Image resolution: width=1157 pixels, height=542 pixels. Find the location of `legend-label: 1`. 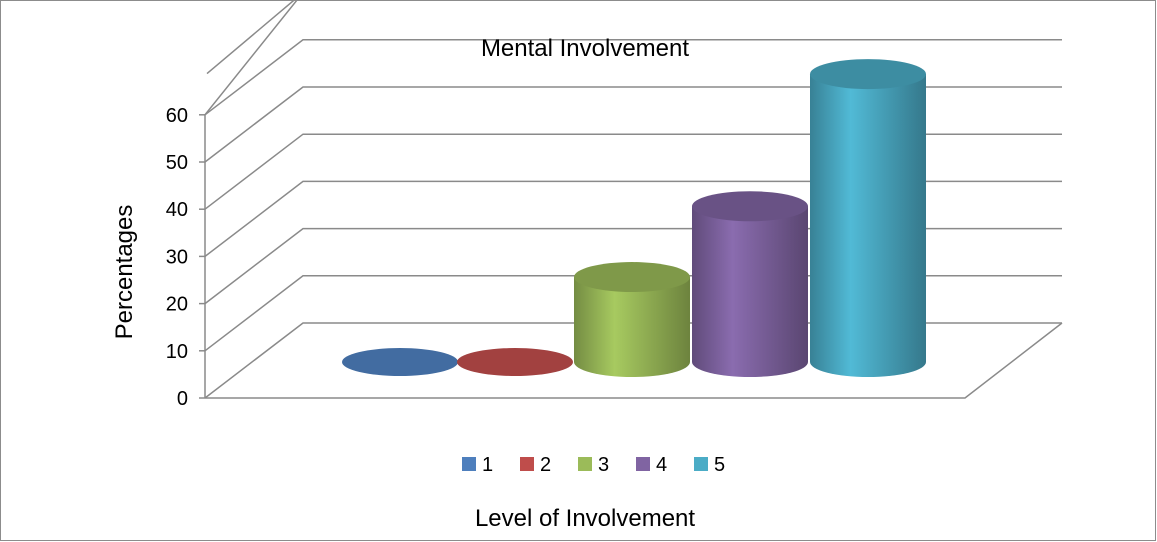

legend-label: 1 is located at coordinates (487, 465).